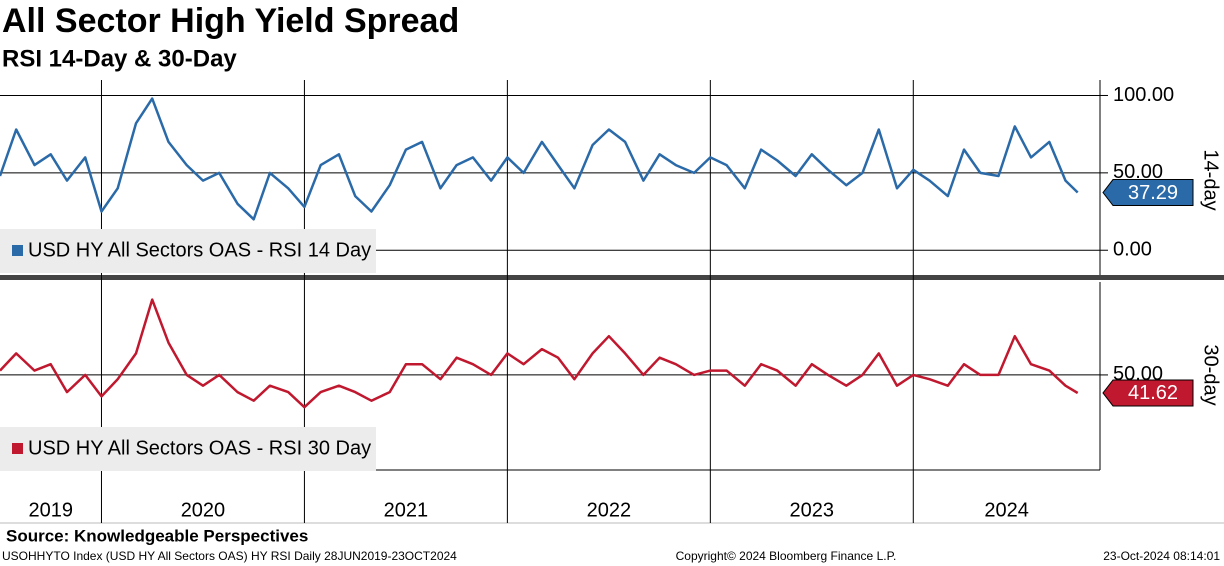 This screenshot has height=566, width=1224. Describe the element at coordinates (119, 58) in the screenshot. I see `chart-subtitle: RSI 14-Day & 30-Day` at that location.